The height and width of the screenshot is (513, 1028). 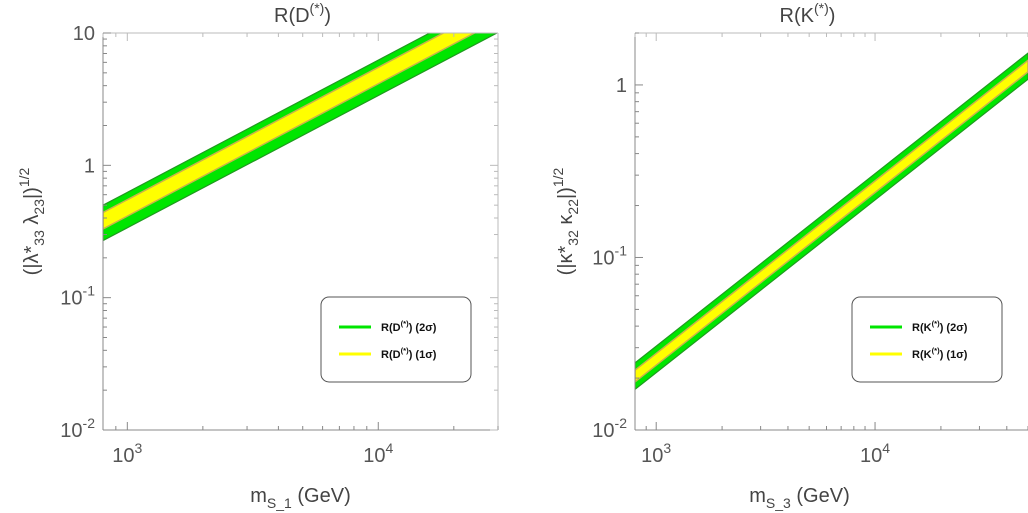 I want to click on legend-label-2: R(D(*)) (1σ), so click(x=409, y=353).